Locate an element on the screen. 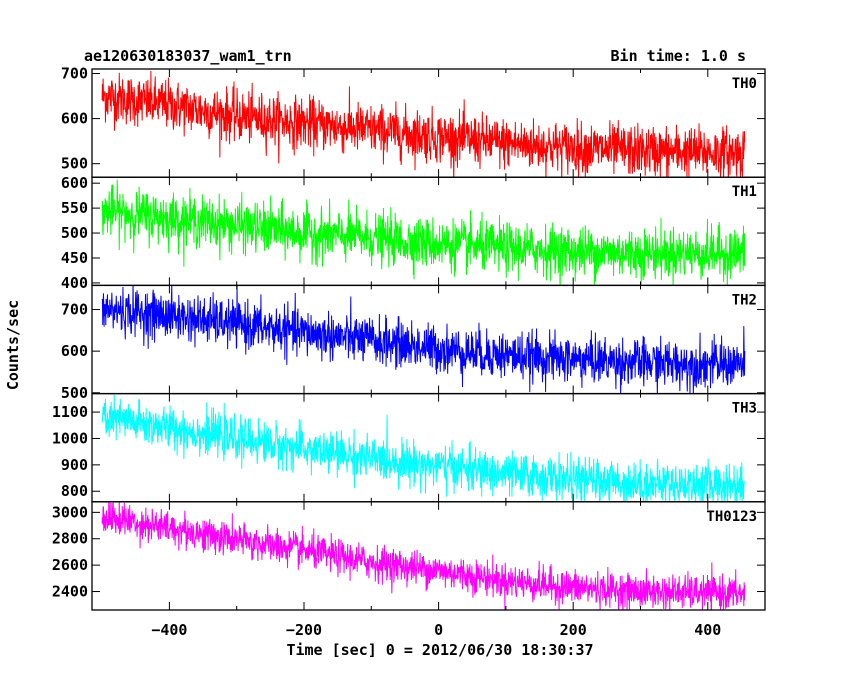 The width and height of the screenshot is (850, 680). x-tick-label: −400 is located at coordinates (169, 630).